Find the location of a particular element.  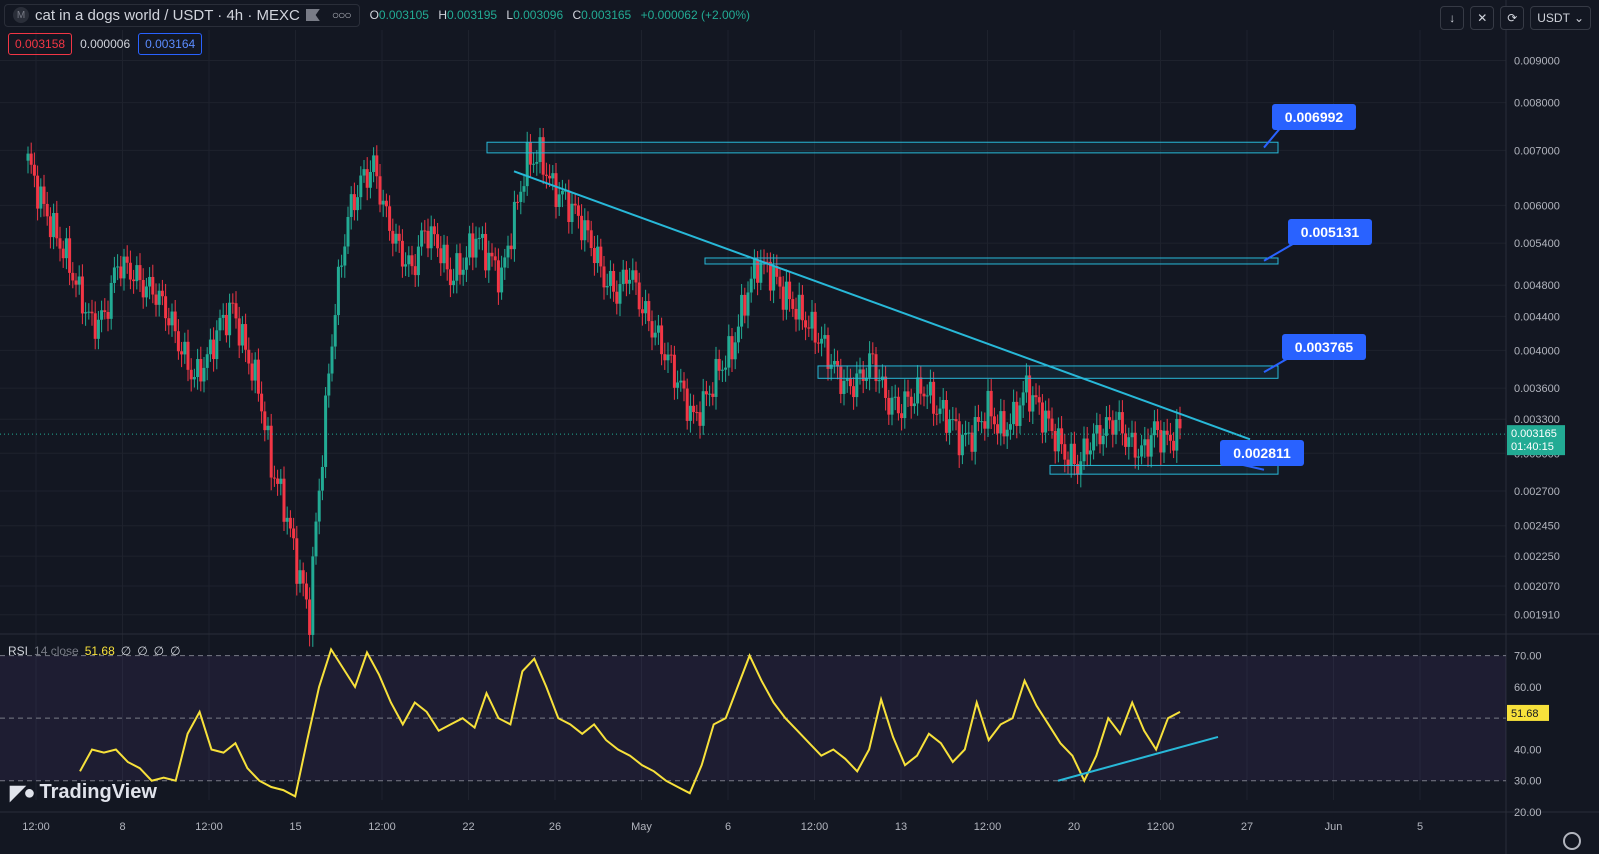

buy-price-button: 0.003164 is located at coordinates (170, 44).